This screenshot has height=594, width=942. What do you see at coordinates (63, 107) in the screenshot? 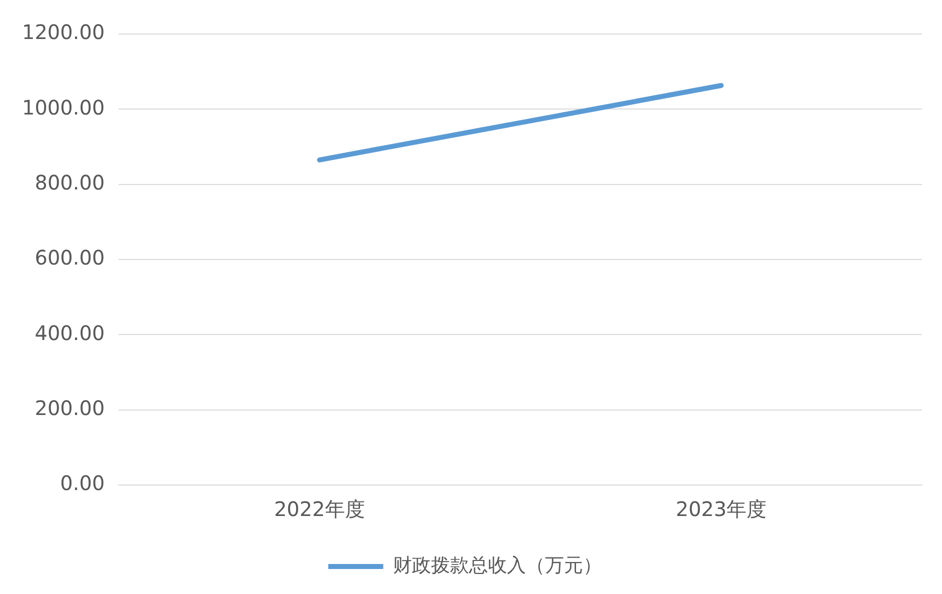
I see `y-tick-label: 1000.00` at bounding box center [63, 107].